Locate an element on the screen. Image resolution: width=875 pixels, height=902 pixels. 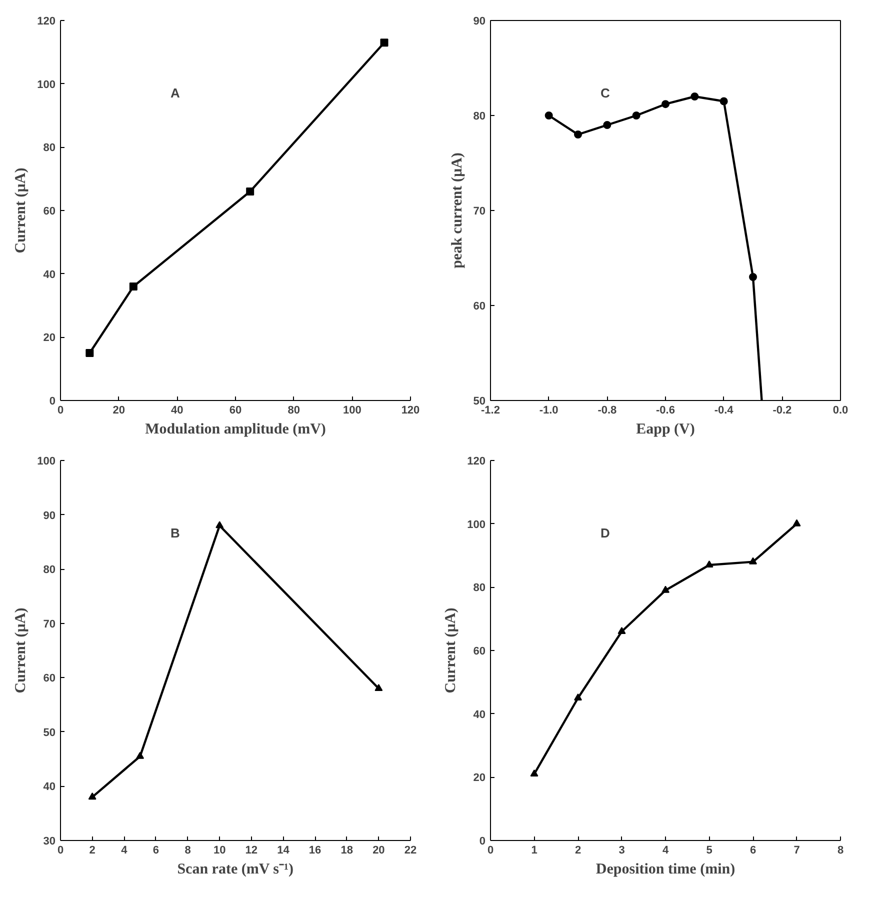
x-tick-label: 7 is located at coordinates (797, 850).